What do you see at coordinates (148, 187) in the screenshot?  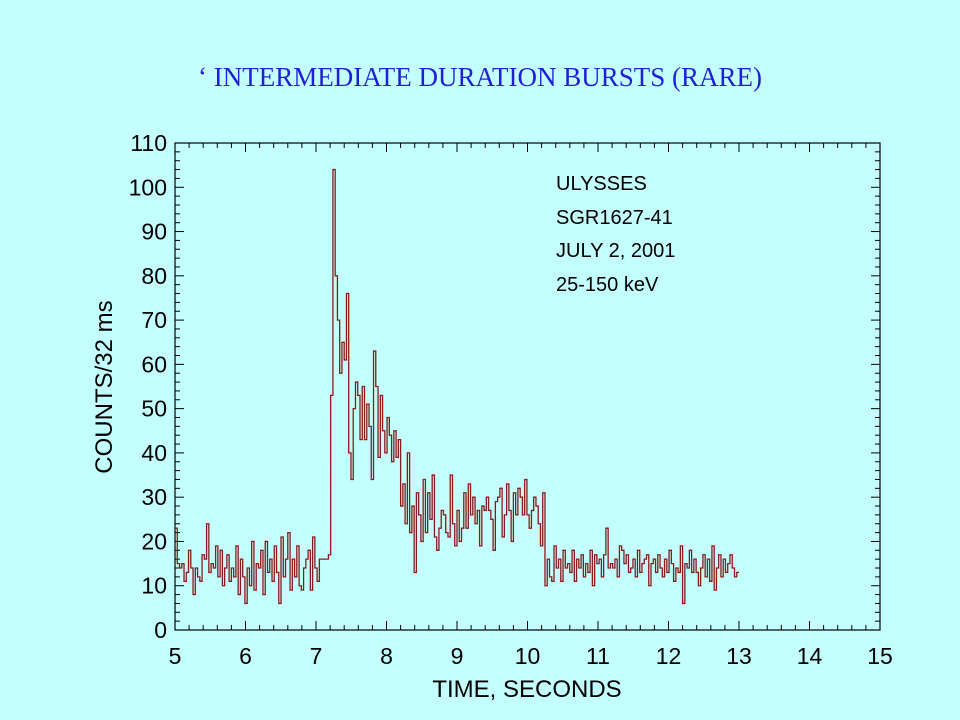 I see `y-tick-label: 100` at bounding box center [148, 187].